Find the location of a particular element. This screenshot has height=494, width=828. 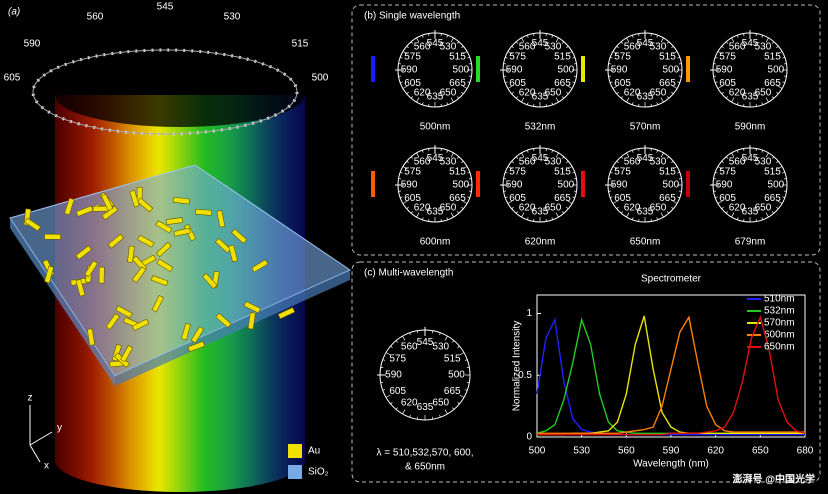

wavelength-ring-line is located at coordinates (165, 92).